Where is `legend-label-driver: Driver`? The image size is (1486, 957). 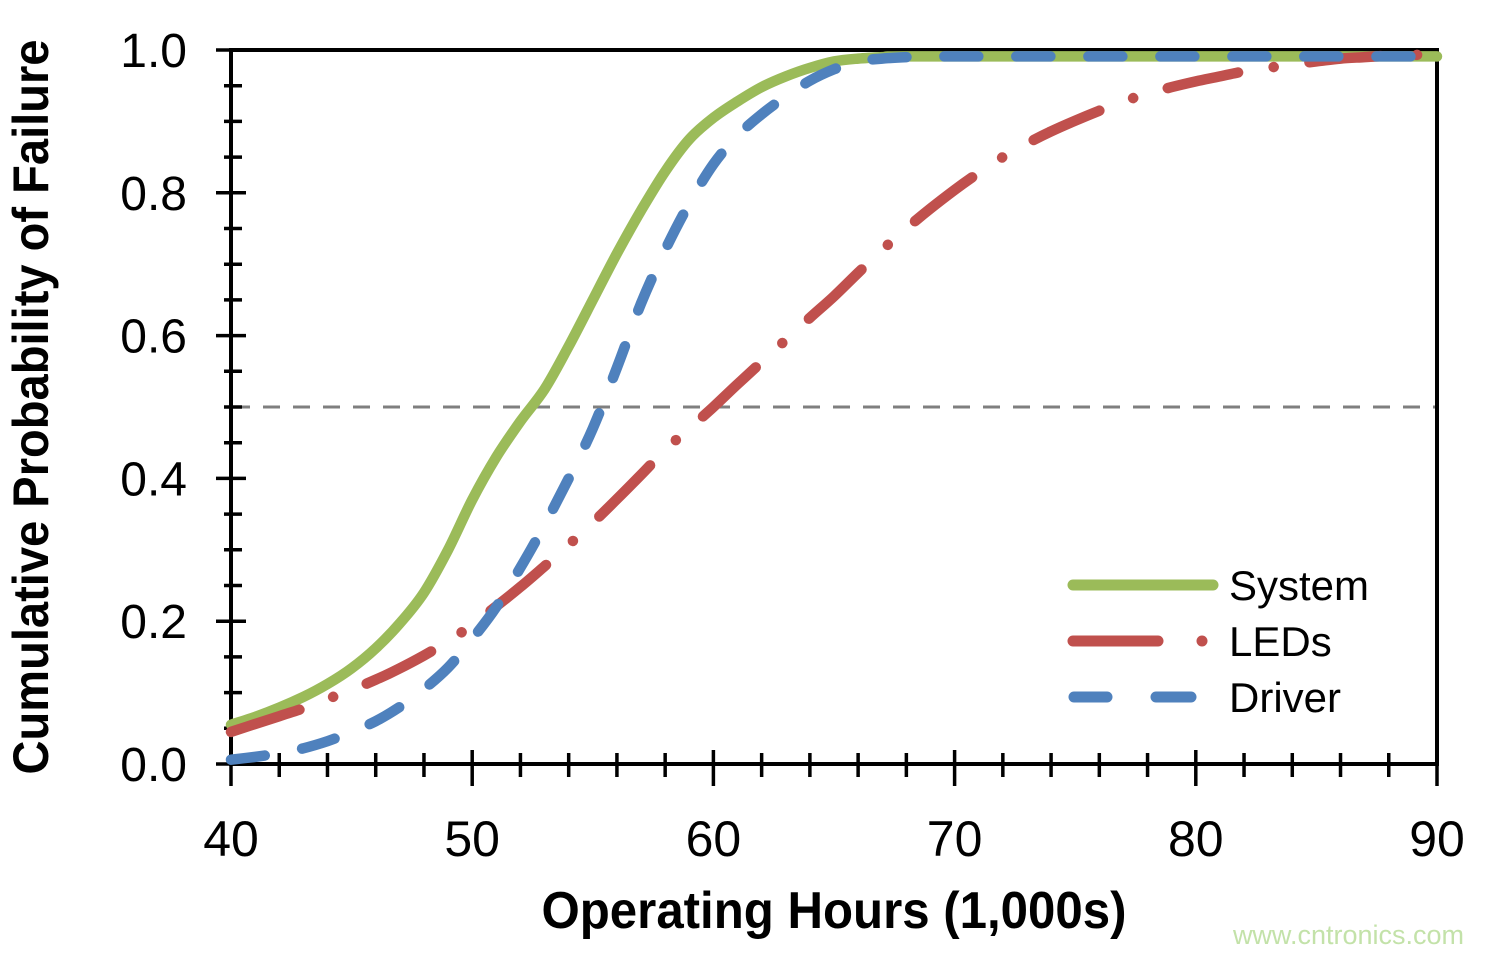 legend-label-driver: Driver is located at coordinates (1285, 697).